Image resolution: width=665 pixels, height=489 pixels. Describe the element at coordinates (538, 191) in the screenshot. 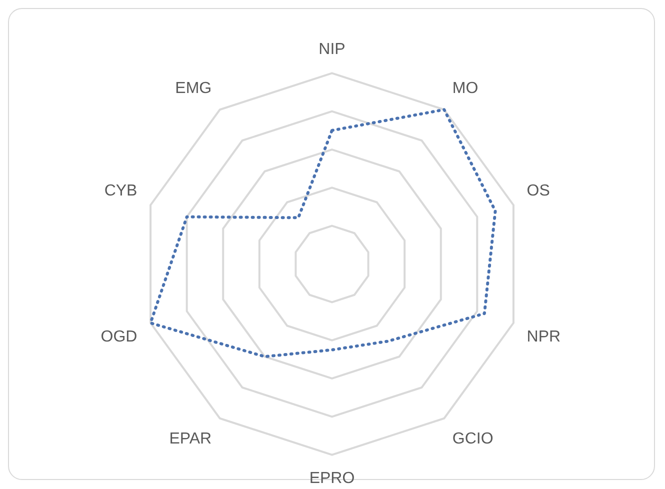

I see `spoke-label: OS` at that location.